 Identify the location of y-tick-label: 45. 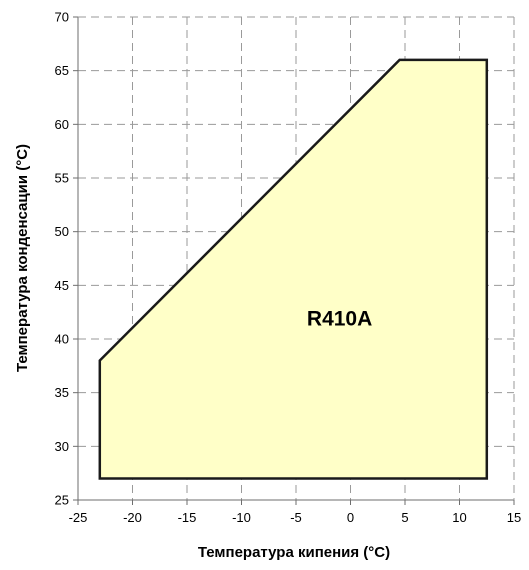
(62, 285).